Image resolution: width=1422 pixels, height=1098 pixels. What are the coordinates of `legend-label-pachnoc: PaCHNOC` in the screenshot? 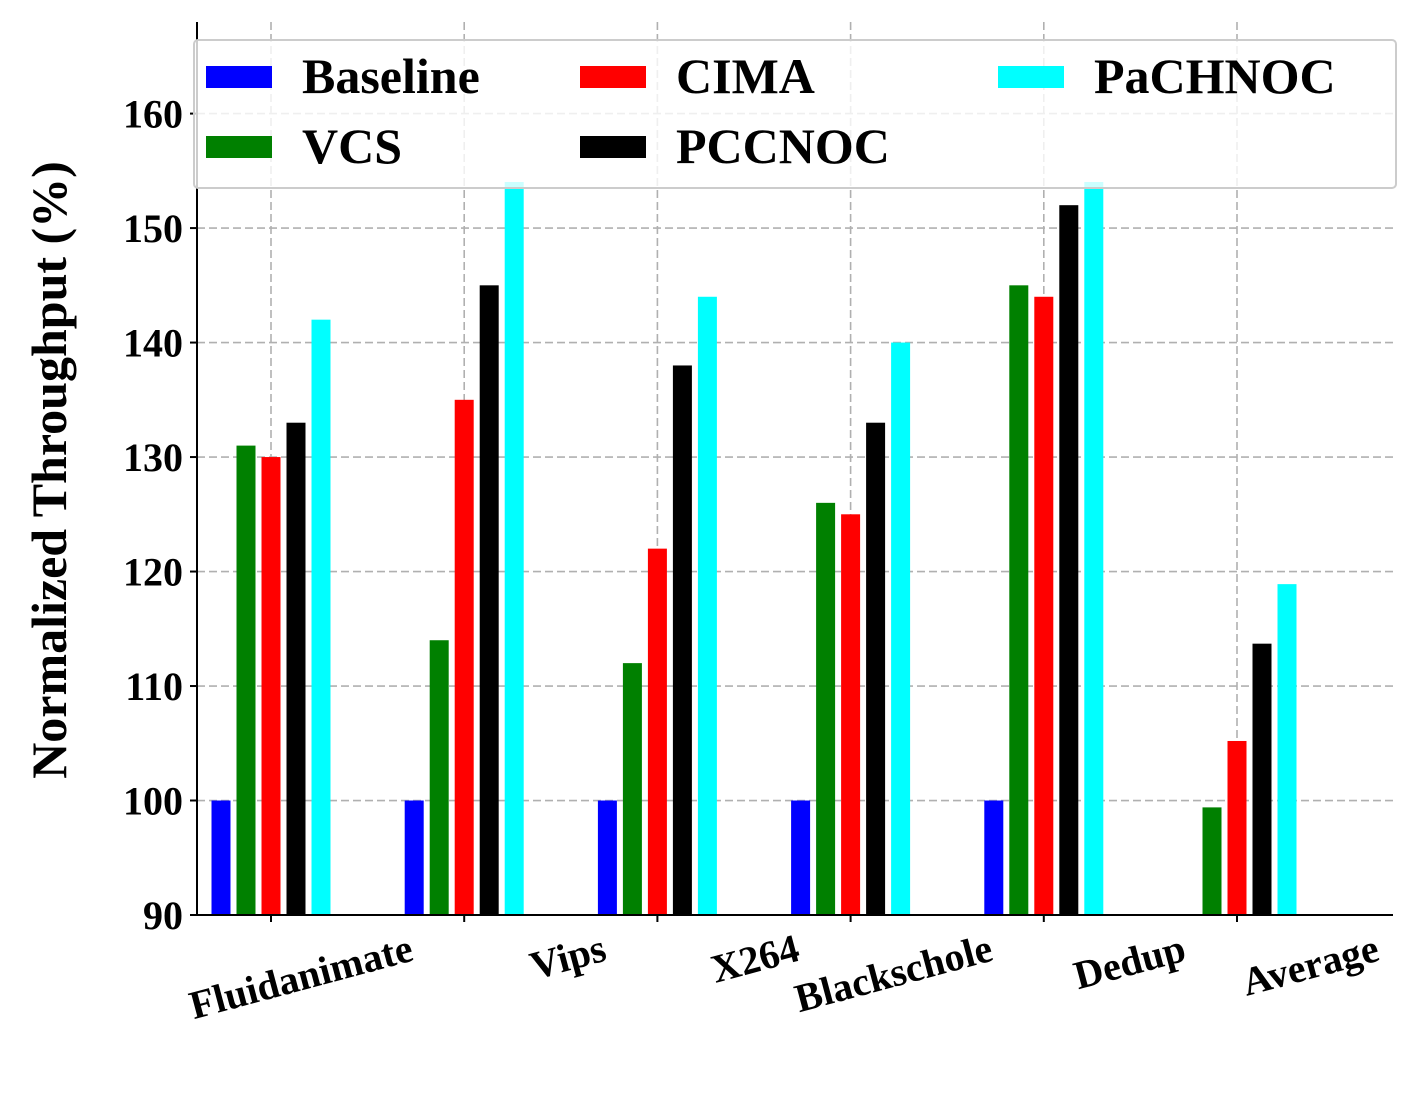 It's located at (1215, 76).